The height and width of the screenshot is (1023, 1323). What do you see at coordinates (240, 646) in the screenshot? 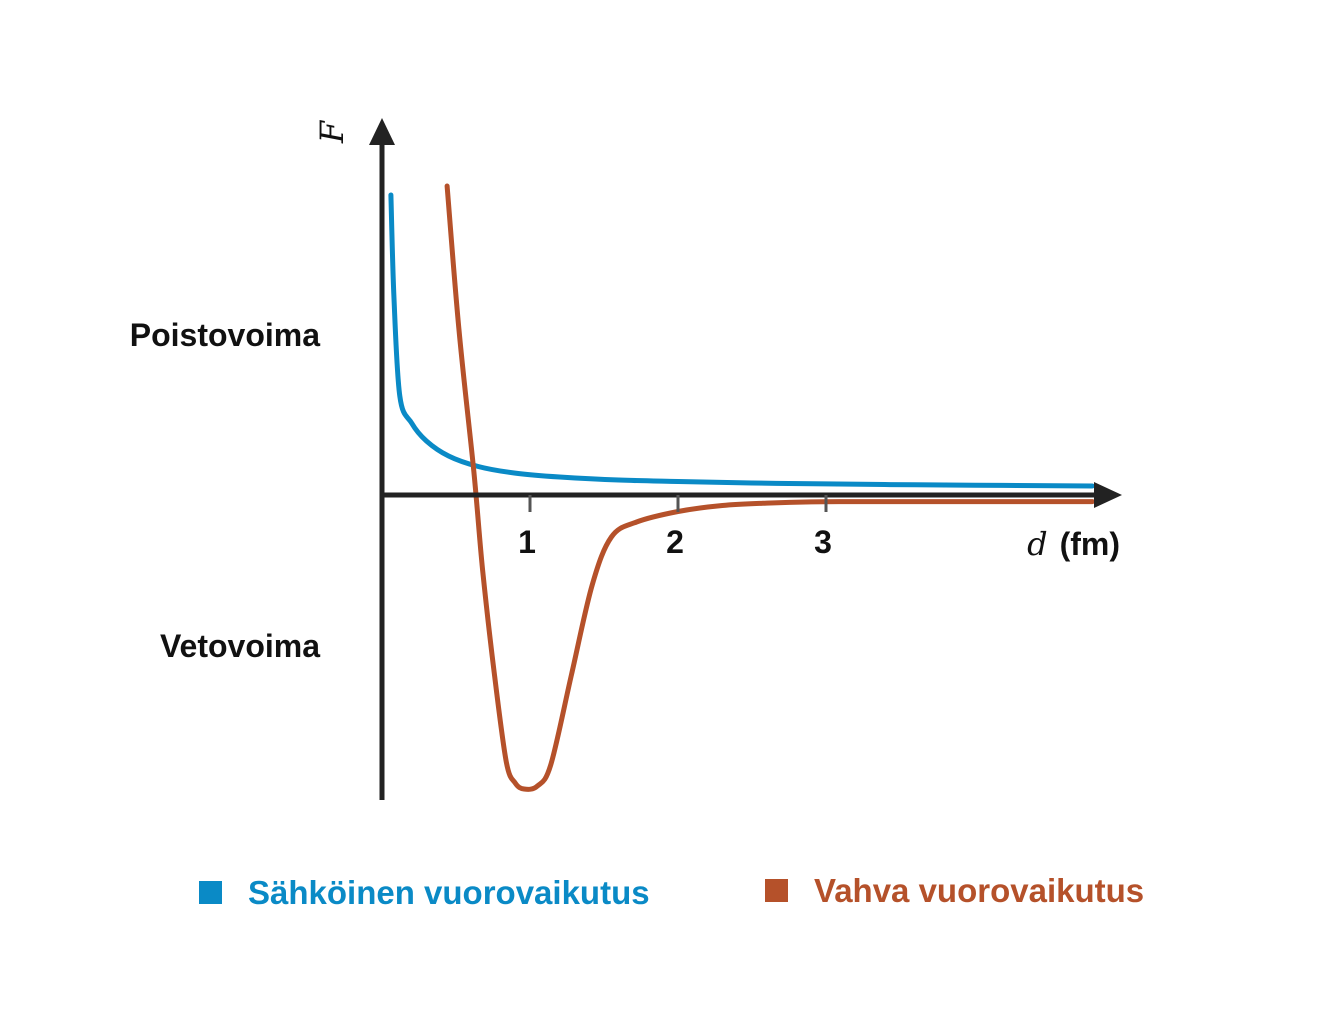
I see `attraction-label: Vetovoima` at bounding box center [240, 646].